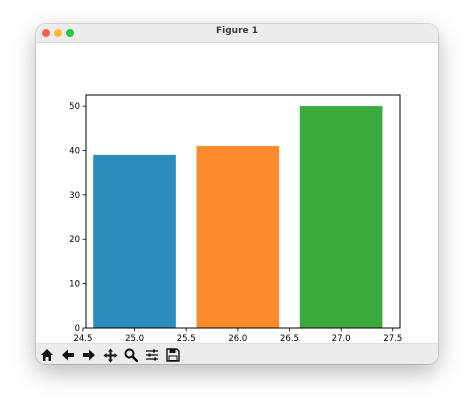  I want to click on maximize-window-button, so click(70, 33).